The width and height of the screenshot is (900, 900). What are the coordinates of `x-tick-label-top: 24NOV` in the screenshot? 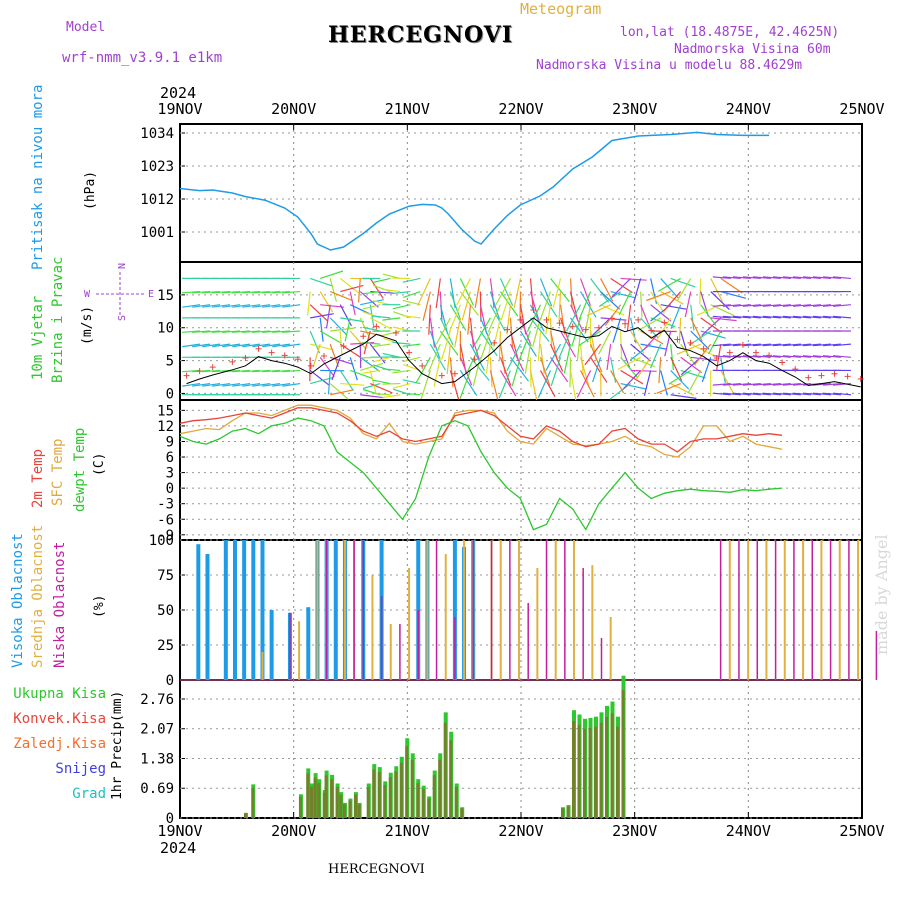 It's located at (748, 109).